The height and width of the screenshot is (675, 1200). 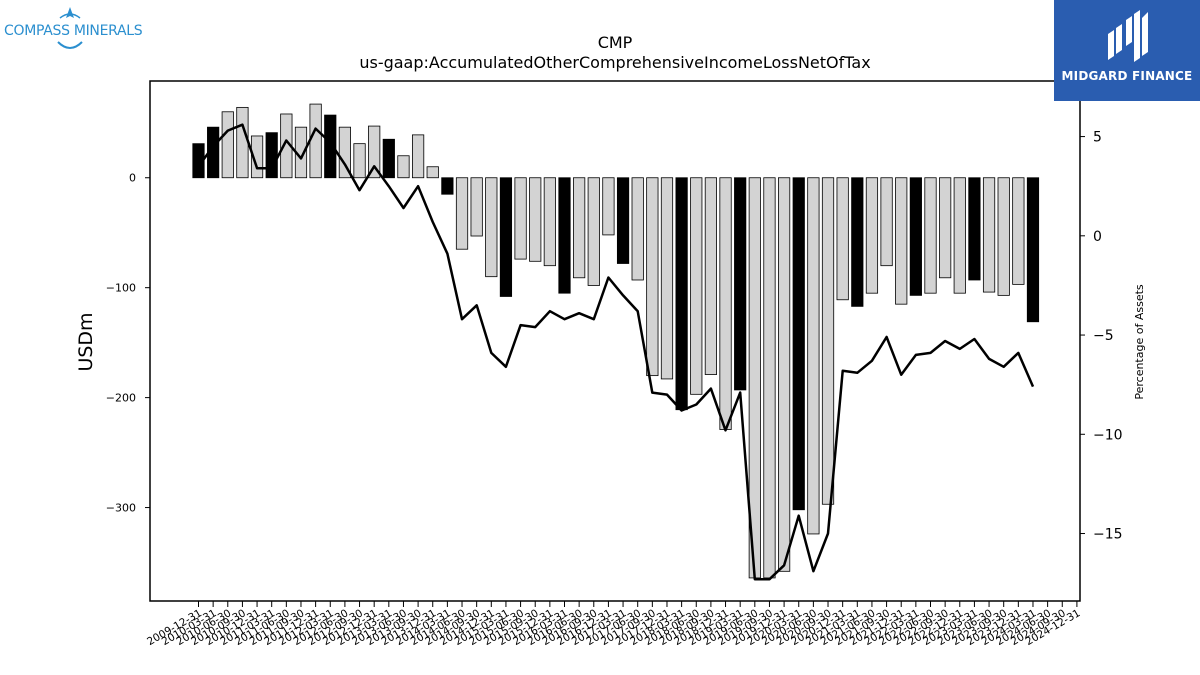 I want to click on midgard-icon, so click(x=1128, y=36).